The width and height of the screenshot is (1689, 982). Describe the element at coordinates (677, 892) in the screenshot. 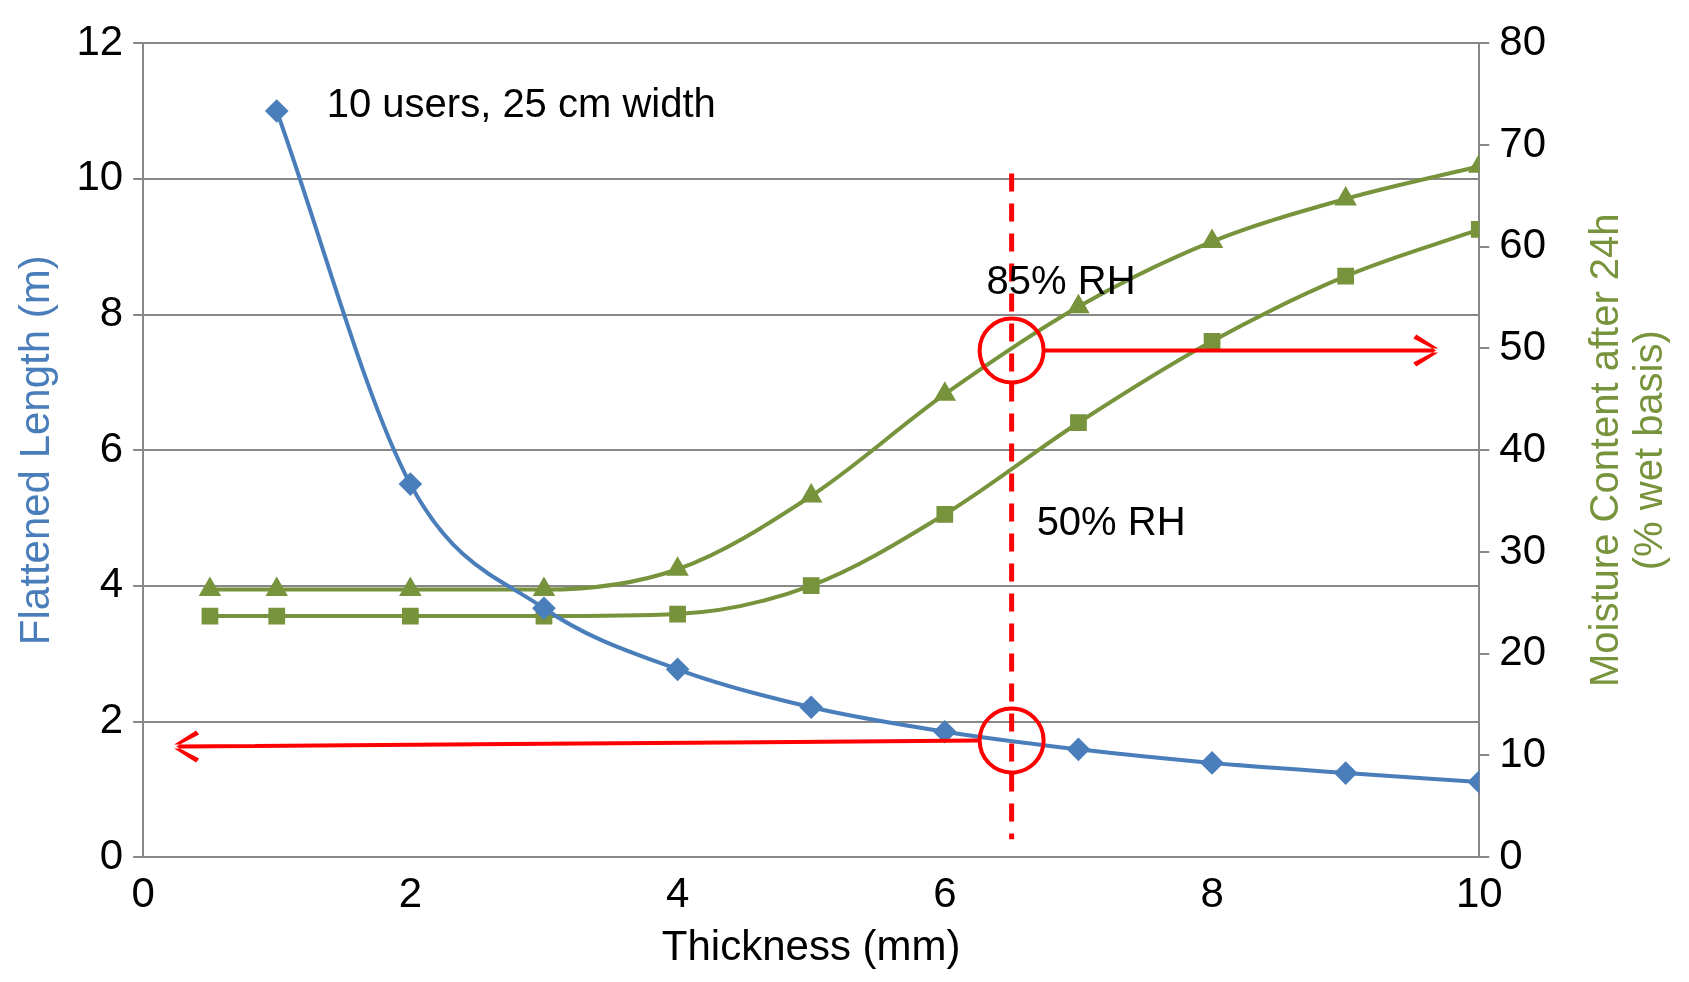

I see `x-tick-label: 4` at that location.